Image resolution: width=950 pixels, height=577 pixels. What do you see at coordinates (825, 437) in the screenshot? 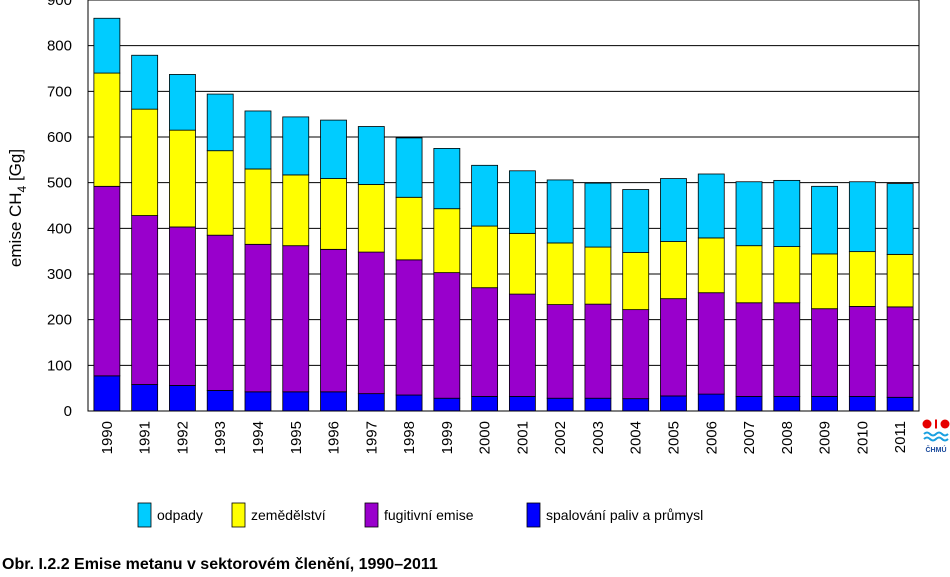
I see `x-tick-label: 2009` at bounding box center [825, 437].